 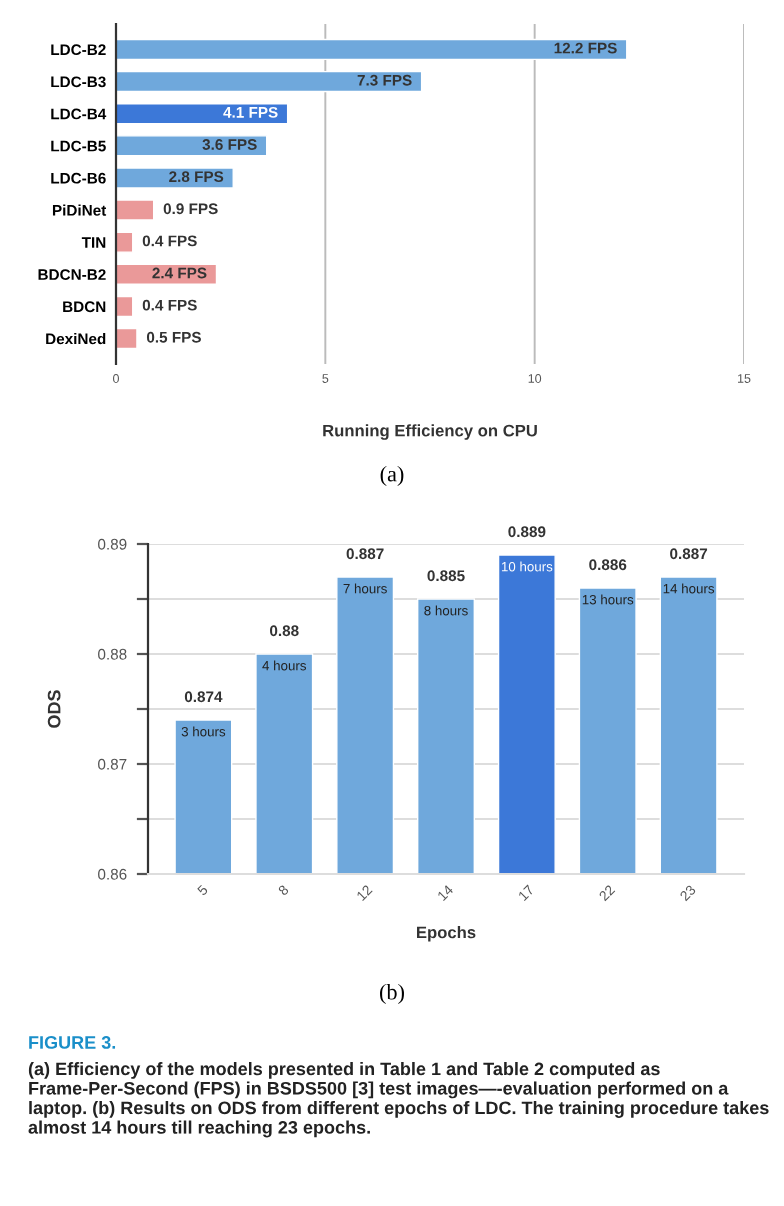 I want to click on text: (a) Efficiency of the models presented in Table 1 and Table 2 computed as Frame-Per-Second (FPS) in BSDS500 [3] test images—-evaluation performed on a laptop. (b) Results on ODS from different epochs of LDC. The training procedure takes almost 14 hours till reaching 23 epochs., so click(x=398, y=1100).